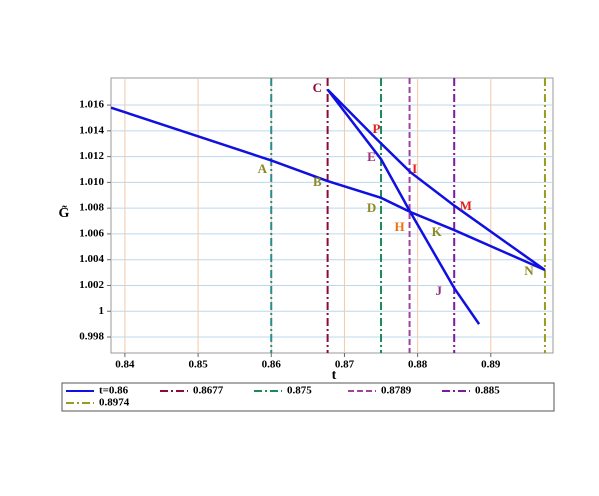 The height and width of the screenshot is (496, 599). Describe the element at coordinates (91, 259) in the screenshot. I see `y-tick-label: 1.004` at that location.